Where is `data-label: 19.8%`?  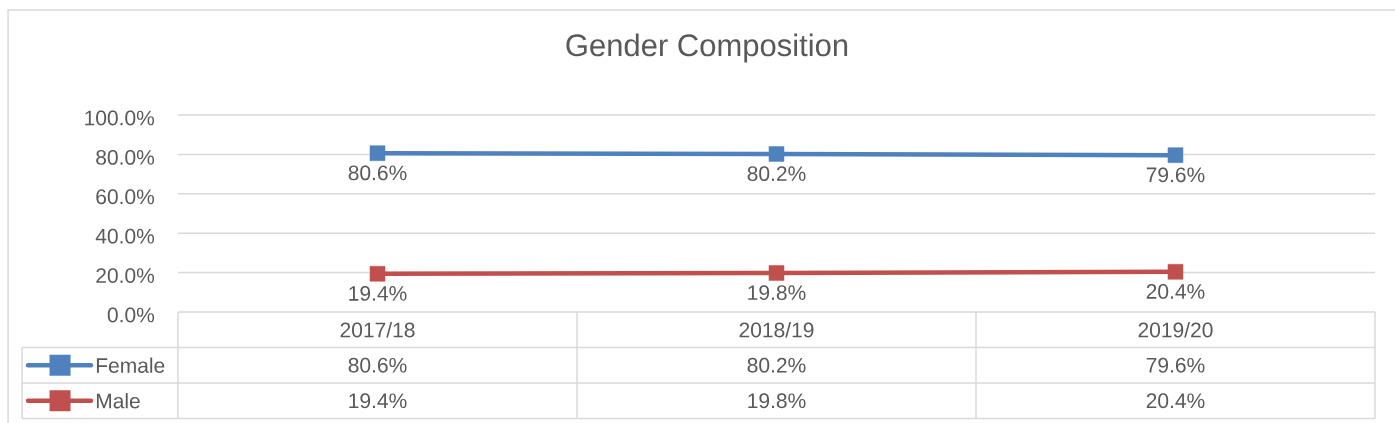 data-label: 19.8% is located at coordinates (777, 401).